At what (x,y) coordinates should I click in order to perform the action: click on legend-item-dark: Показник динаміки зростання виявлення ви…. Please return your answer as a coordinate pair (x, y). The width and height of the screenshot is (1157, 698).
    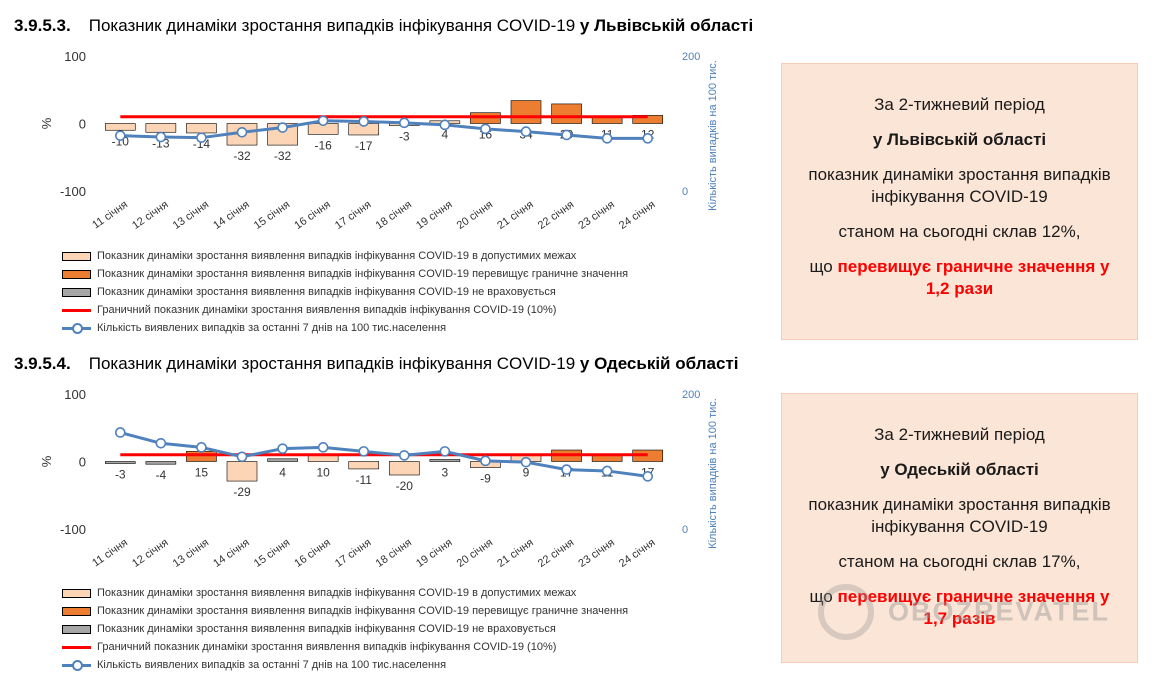
    Looking at the image, I should click on (345, 611).